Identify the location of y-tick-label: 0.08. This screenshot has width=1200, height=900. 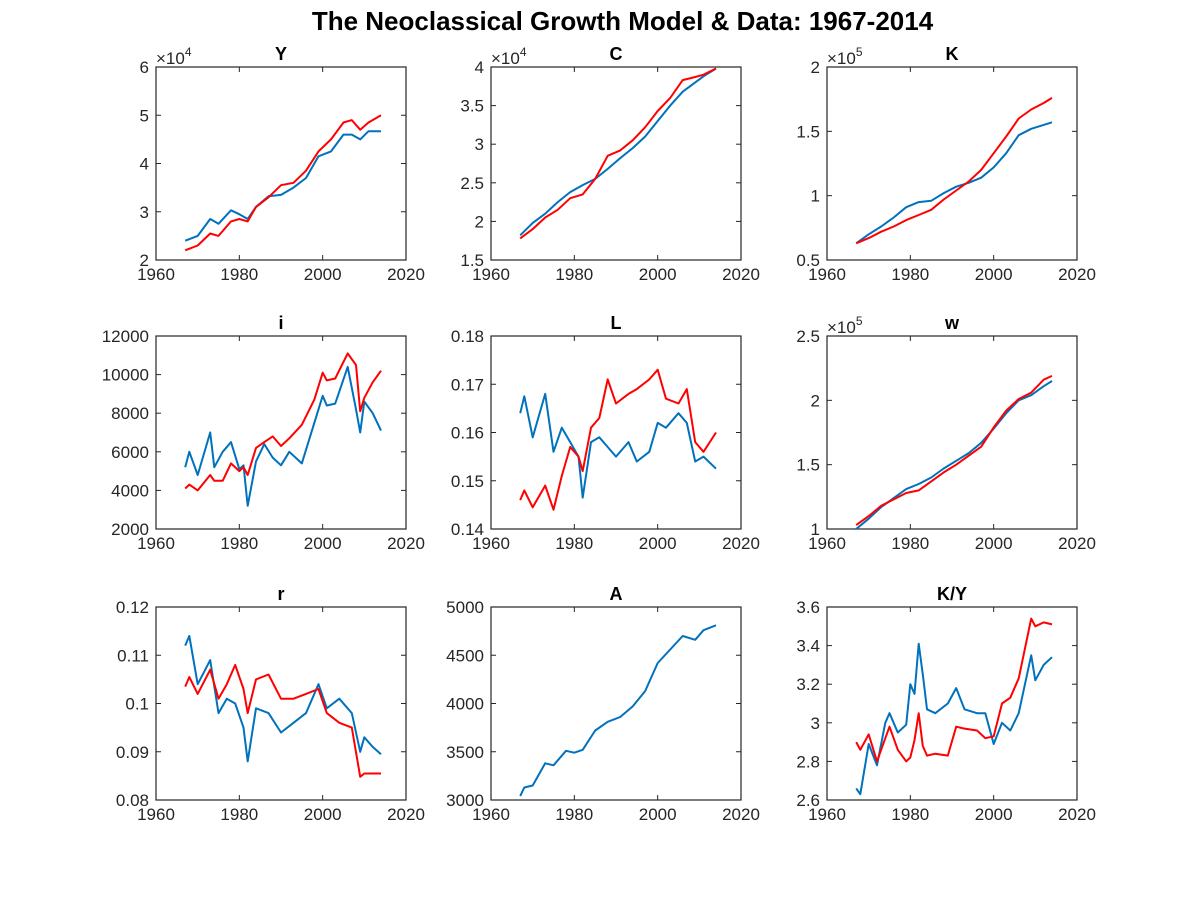
(132, 800).